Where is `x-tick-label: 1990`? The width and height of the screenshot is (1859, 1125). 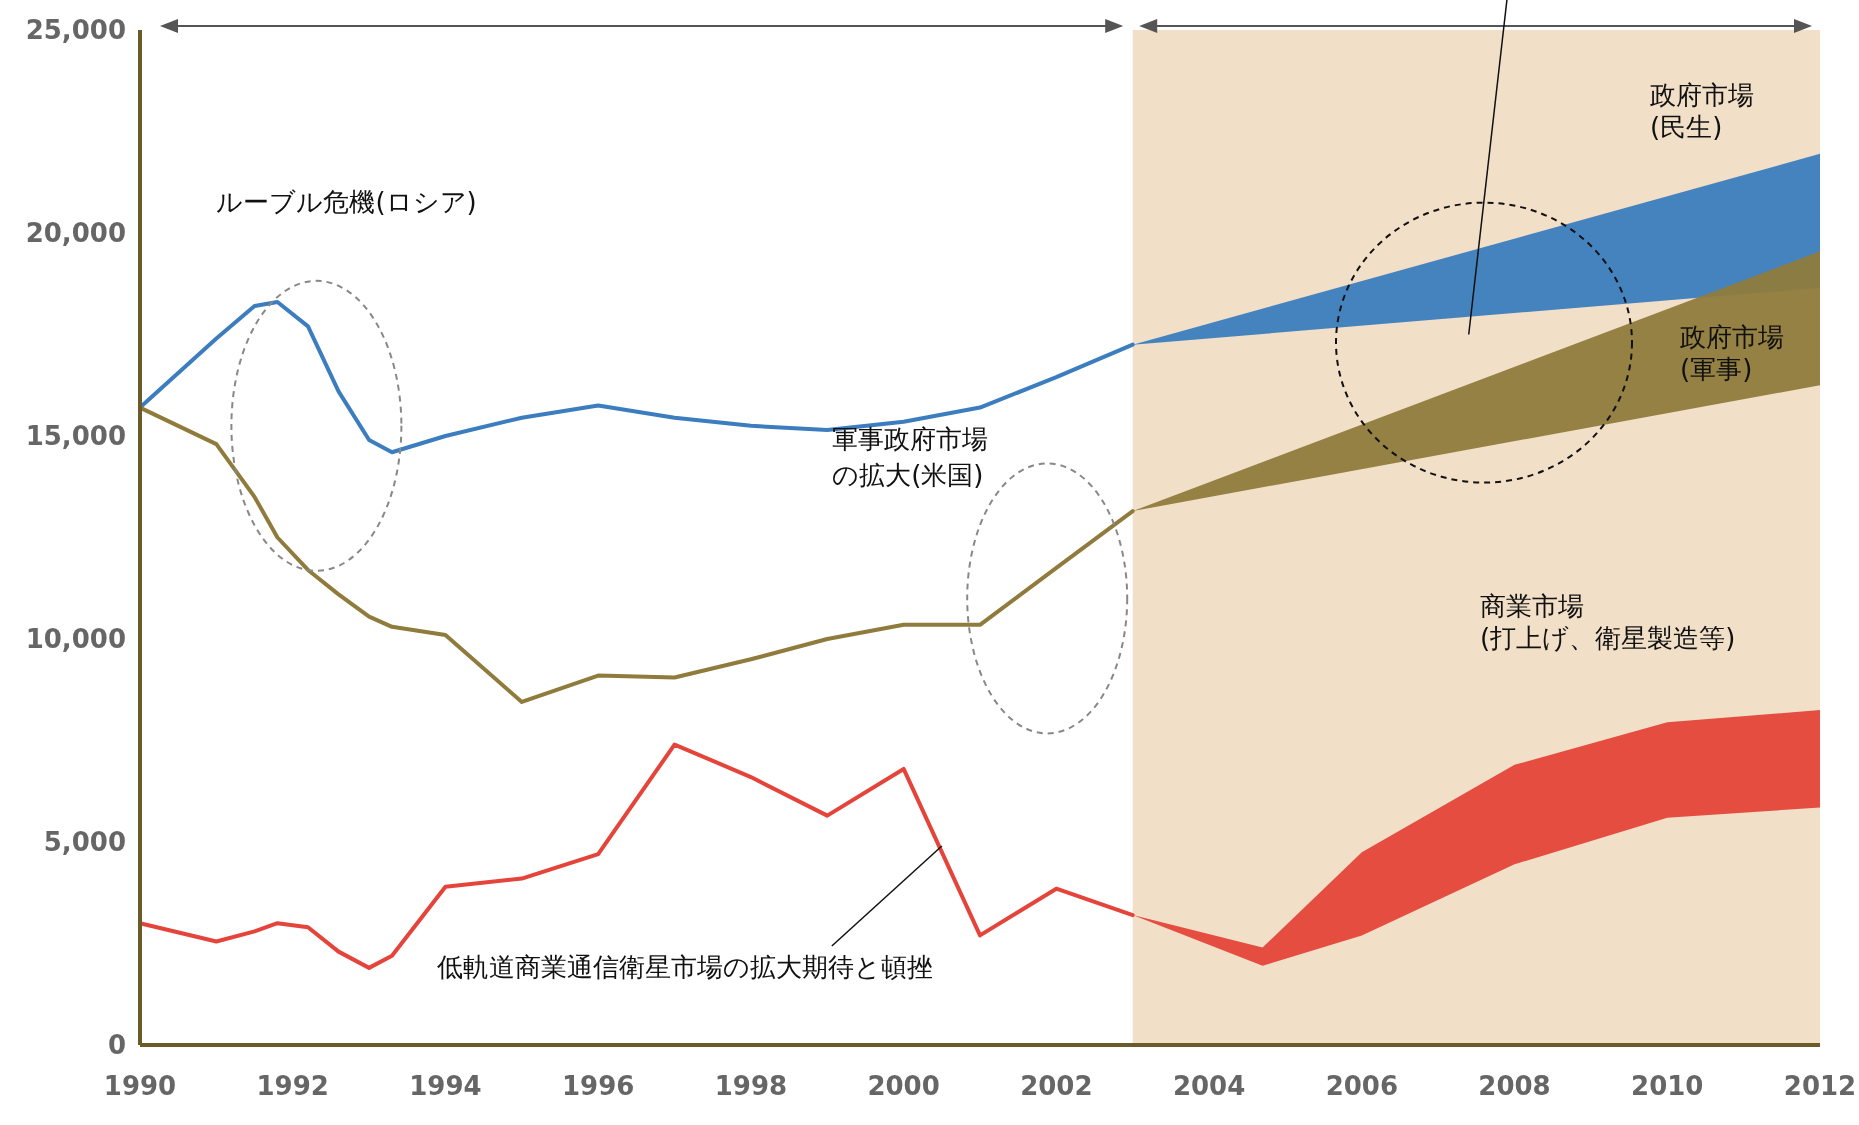
x-tick-label: 1990 is located at coordinates (140, 1086).